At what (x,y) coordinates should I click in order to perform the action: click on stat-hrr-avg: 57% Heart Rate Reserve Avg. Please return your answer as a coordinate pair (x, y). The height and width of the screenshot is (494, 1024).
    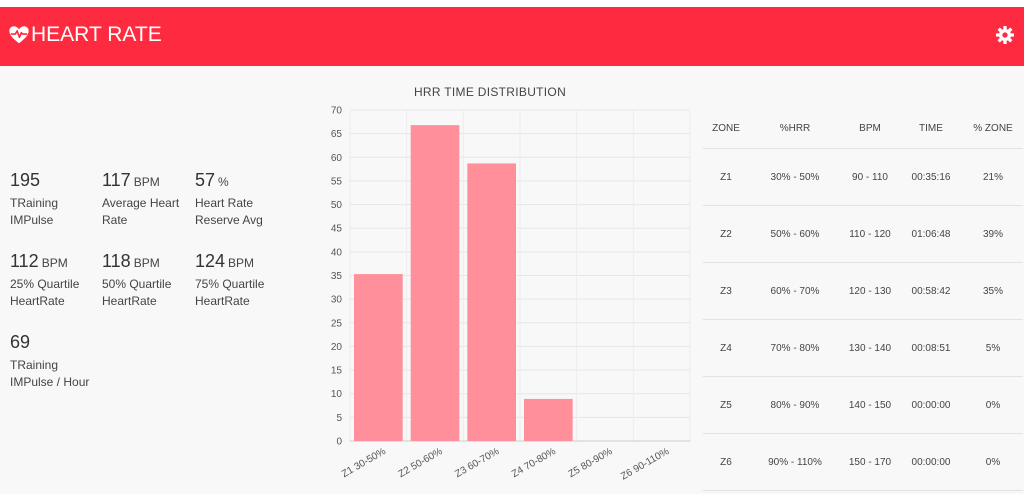
    Looking at the image, I should click on (240, 199).